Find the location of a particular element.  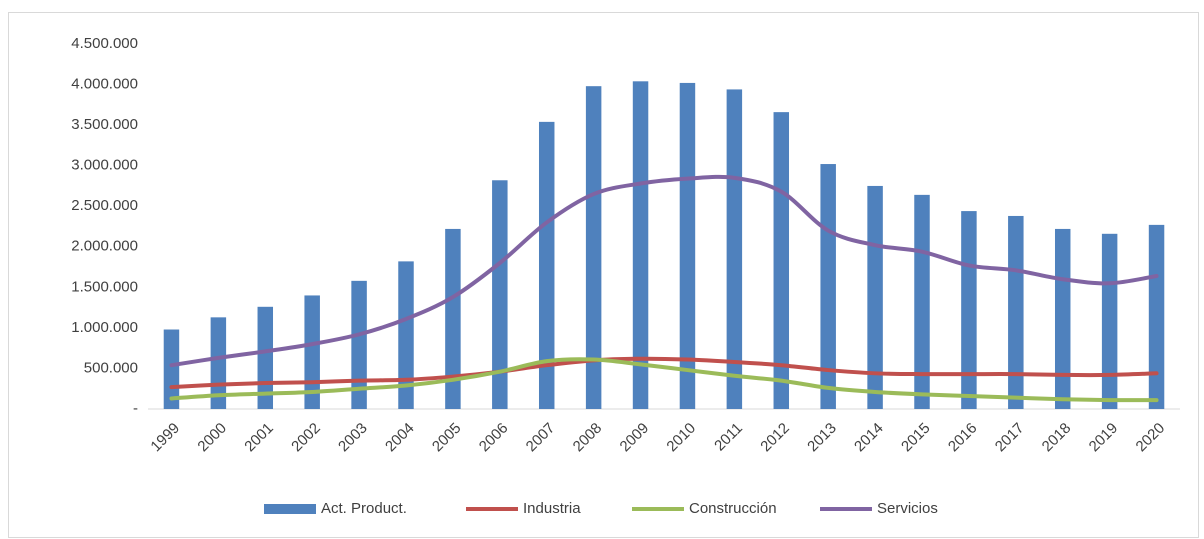

legend-label: Servicios is located at coordinates (907, 508).